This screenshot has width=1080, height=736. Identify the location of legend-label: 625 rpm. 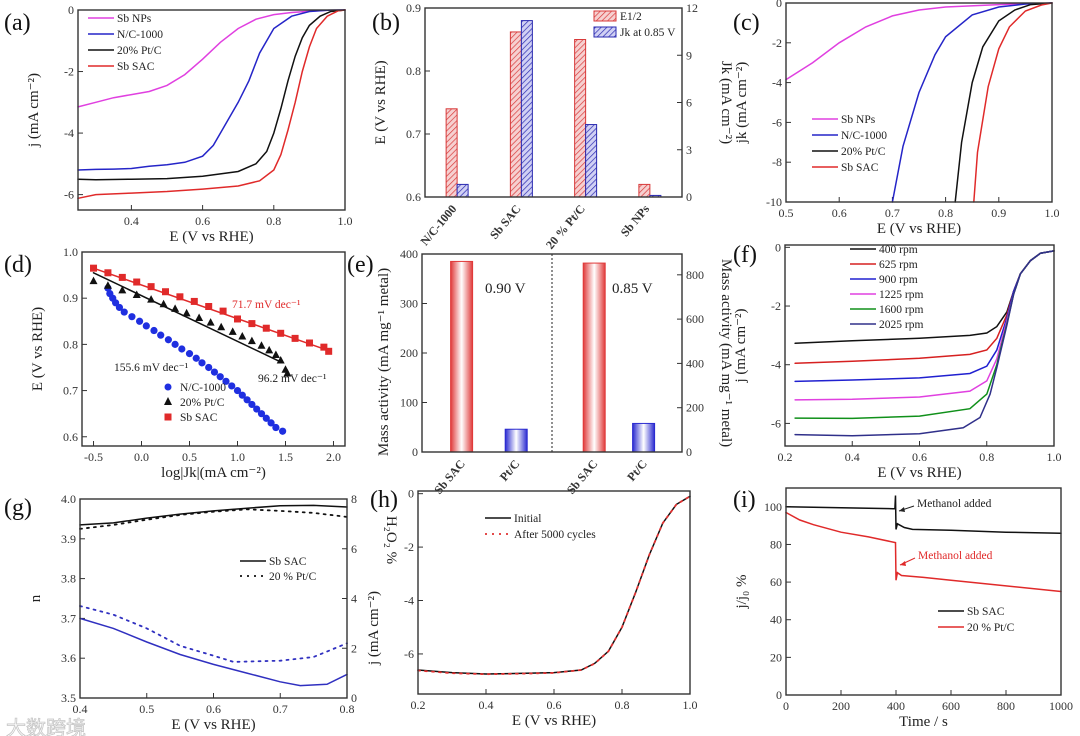
(898, 265).